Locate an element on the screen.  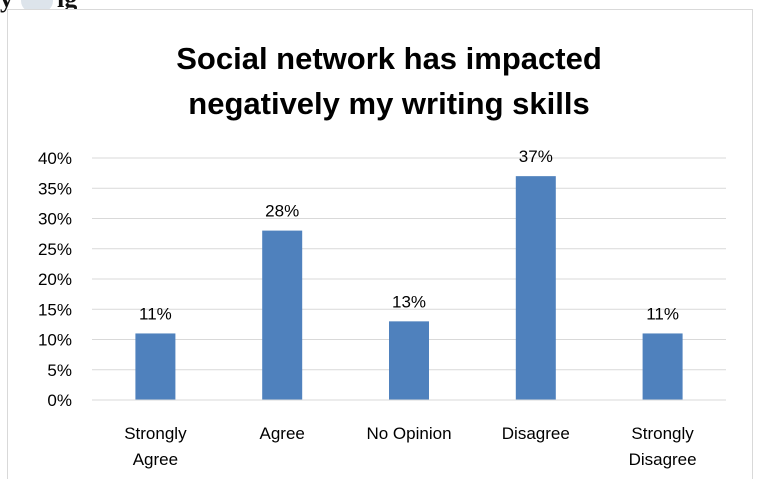
data-label: 28% is located at coordinates (282, 211).